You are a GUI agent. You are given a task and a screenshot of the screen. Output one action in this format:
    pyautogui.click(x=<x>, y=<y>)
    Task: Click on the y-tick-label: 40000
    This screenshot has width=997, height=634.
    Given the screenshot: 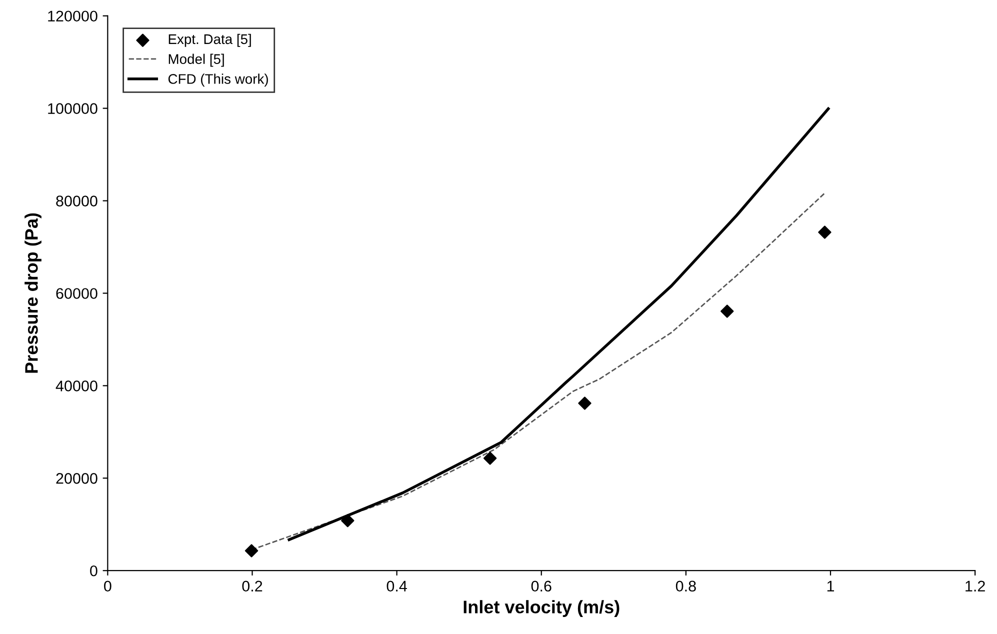 What is the action you would take?
    pyautogui.click(x=77, y=386)
    